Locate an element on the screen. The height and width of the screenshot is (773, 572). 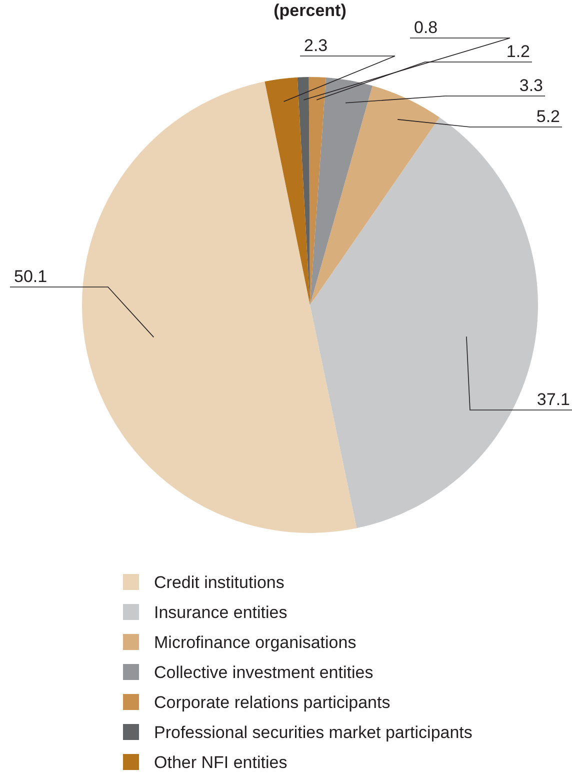
data-label: 0.8 is located at coordinates (426, 27).